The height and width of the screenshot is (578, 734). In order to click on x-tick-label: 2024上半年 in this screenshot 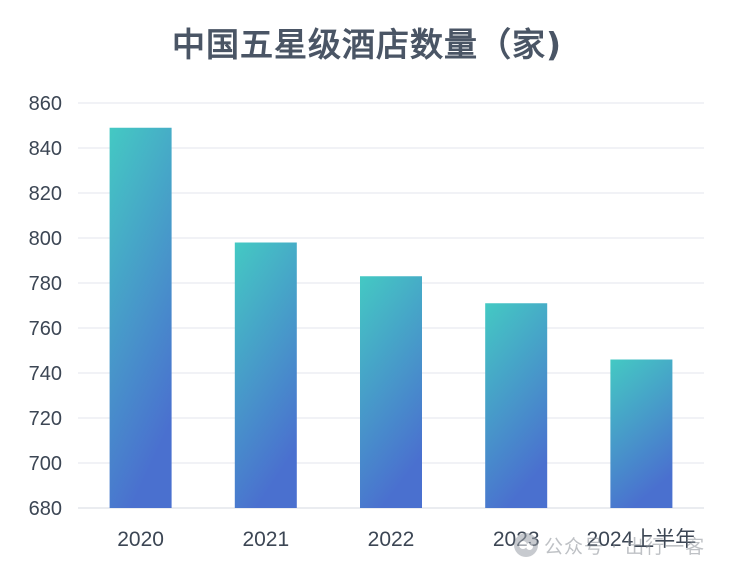, I will do `click(642, 539)`.